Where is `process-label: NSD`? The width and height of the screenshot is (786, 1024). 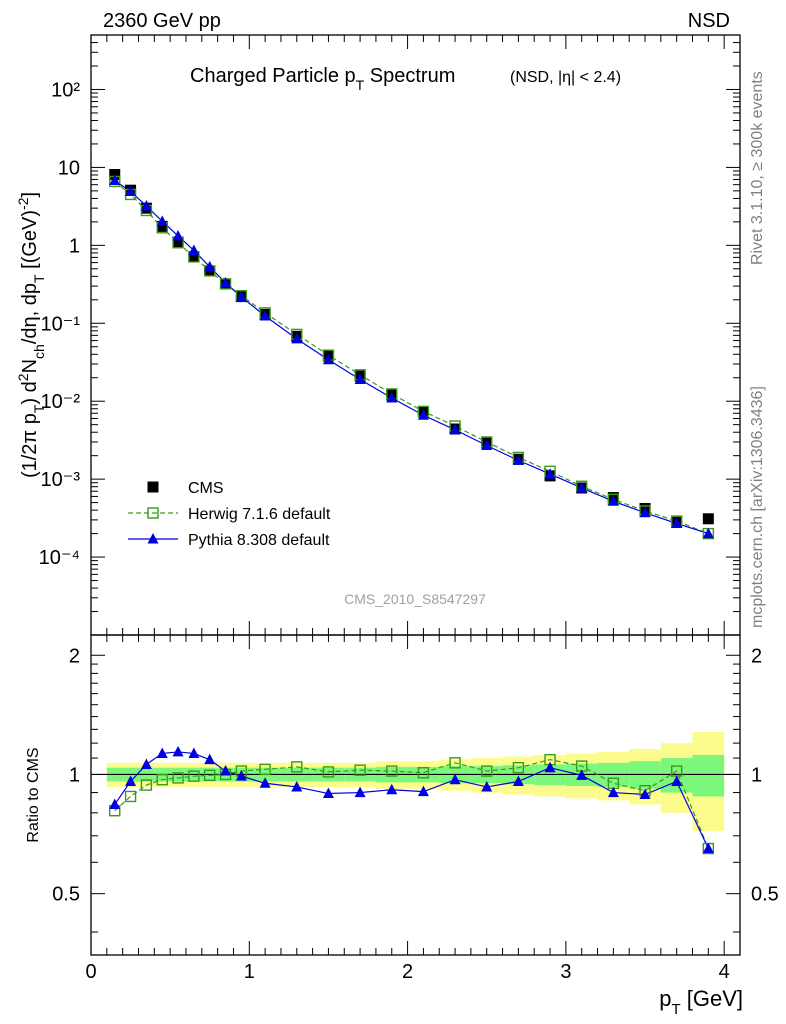
process-label: NSD is located at coordinates (709, 21).